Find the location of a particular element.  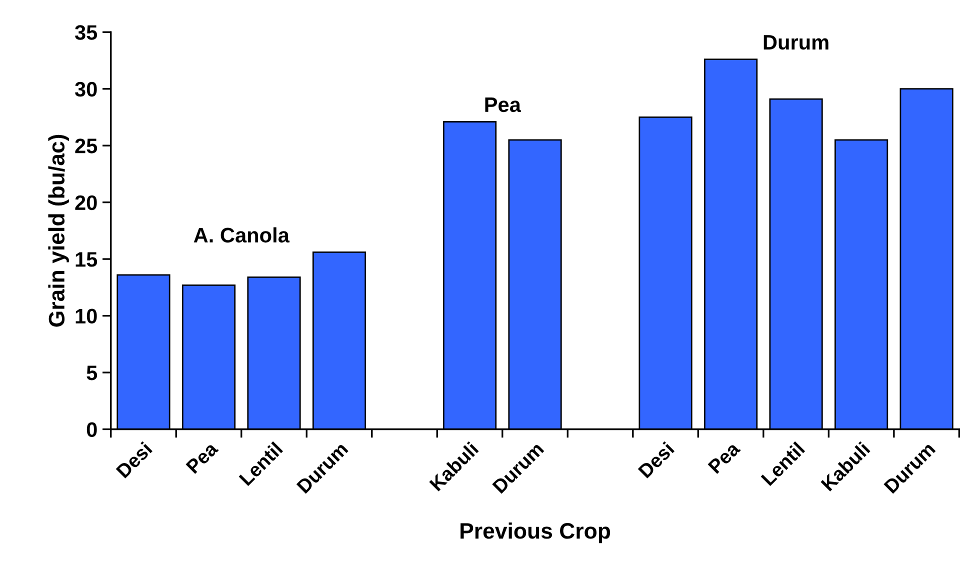

annotation: Pea is located at coordinates (503, 105).